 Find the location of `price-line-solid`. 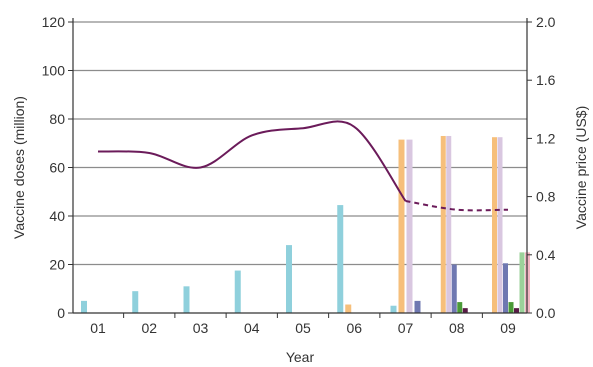

price-line-solid is located at coordinates (252, 161).